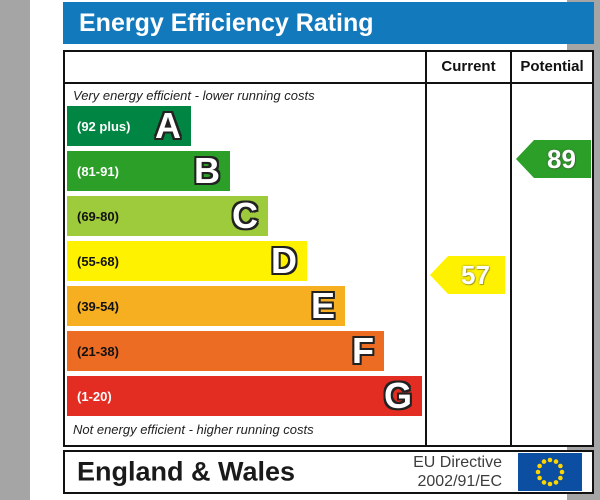 This screenshot has height=500, width=600. Describe the element at coordinates (246, 126) in the screenshot. I see `band-row-a: (92 plus) A` at that location.